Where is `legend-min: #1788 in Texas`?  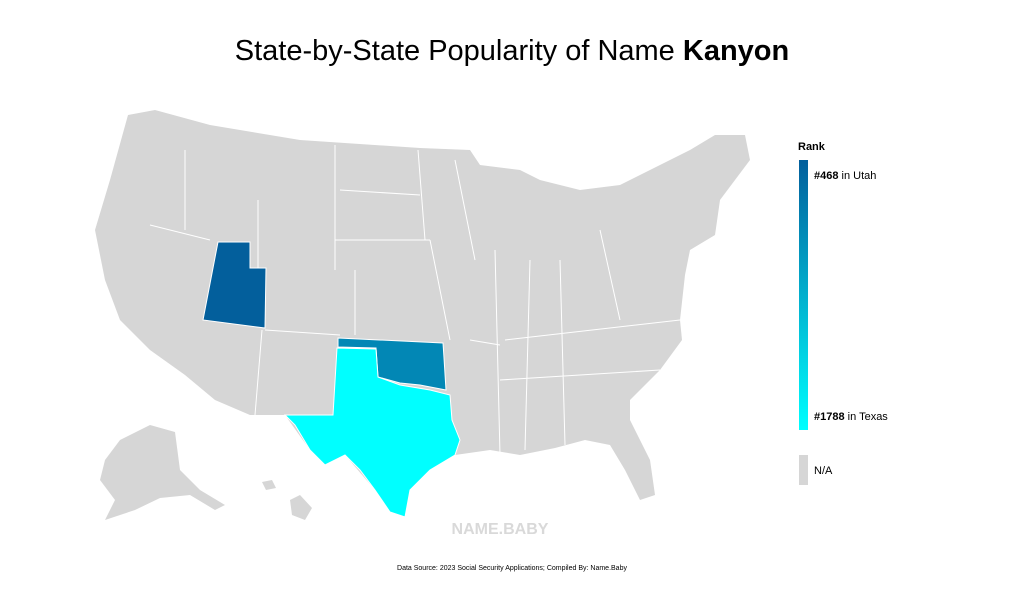 legend-min: #1788 in Texas is located at coordinates (851, 417).